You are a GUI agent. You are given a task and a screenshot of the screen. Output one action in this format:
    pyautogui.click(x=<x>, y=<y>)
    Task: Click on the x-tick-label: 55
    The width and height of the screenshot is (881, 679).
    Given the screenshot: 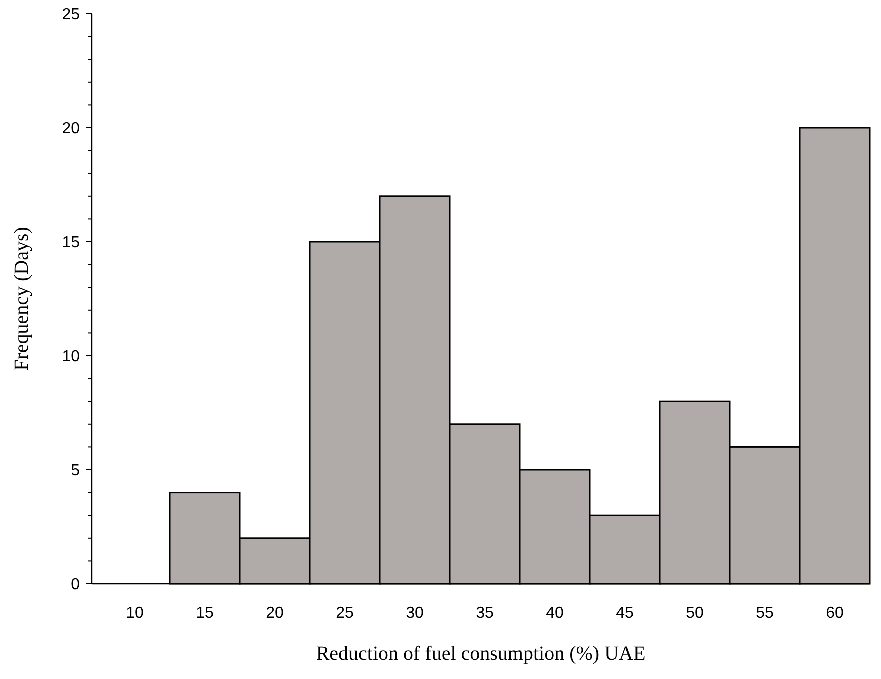 What is the action you would take?
    pyautogui.click(x=765, y=613)
    